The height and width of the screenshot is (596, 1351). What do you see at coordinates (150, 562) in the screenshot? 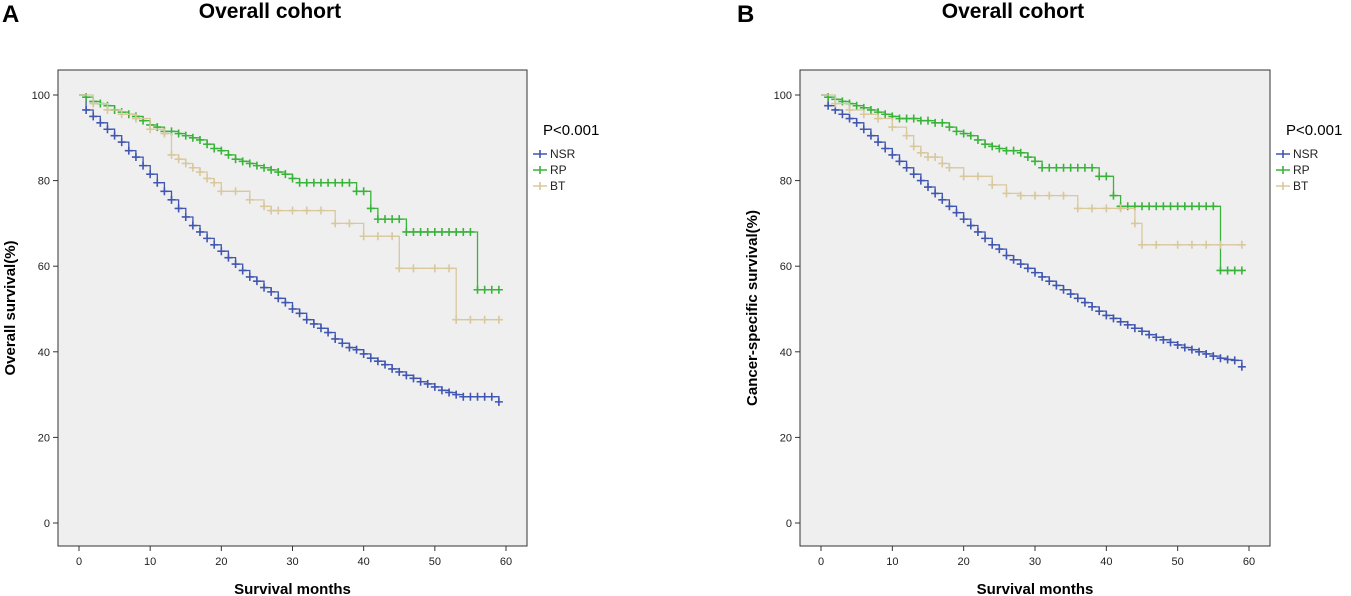
I see `x-tick-label: 10` at bounding box center [150, 562].